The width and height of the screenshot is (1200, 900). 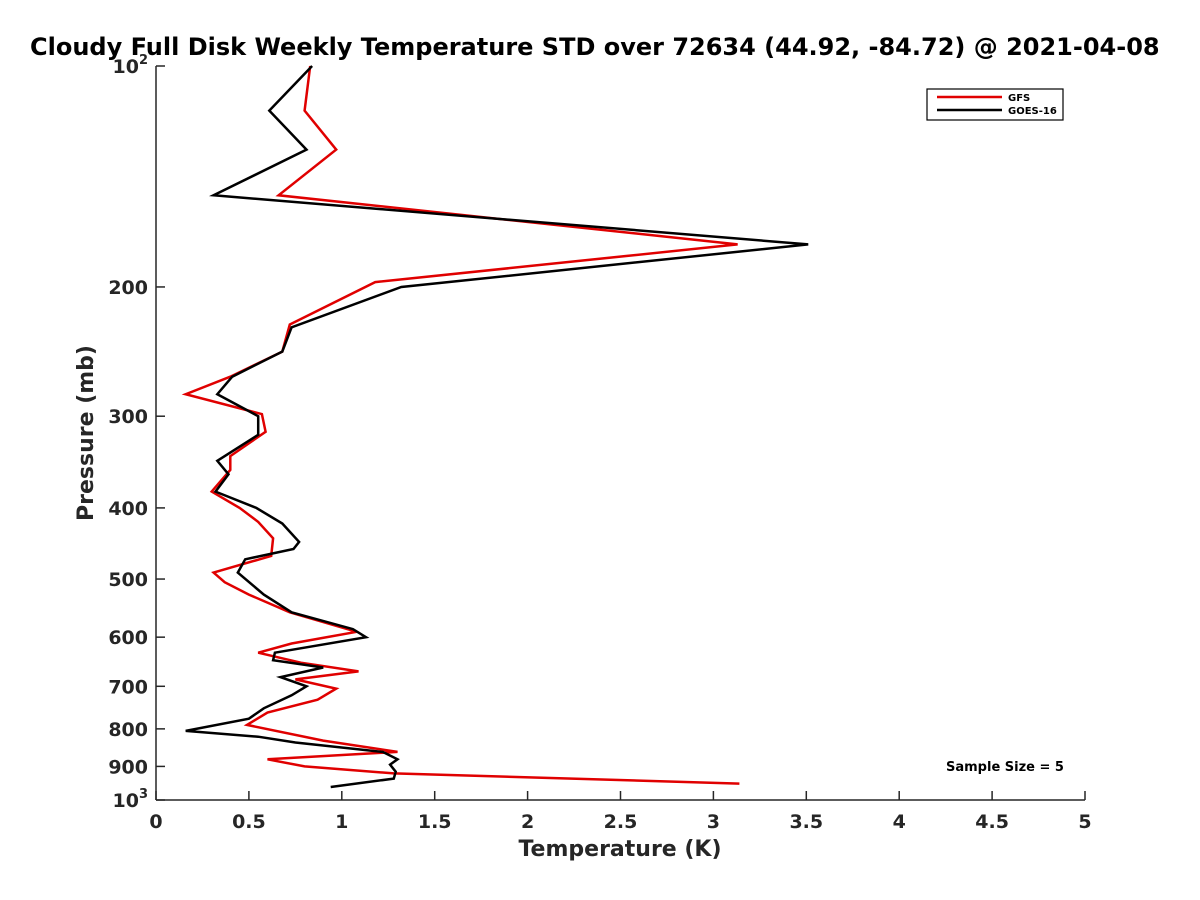 I want to click on x-tick-label: 3, so click(x=713, y=822).